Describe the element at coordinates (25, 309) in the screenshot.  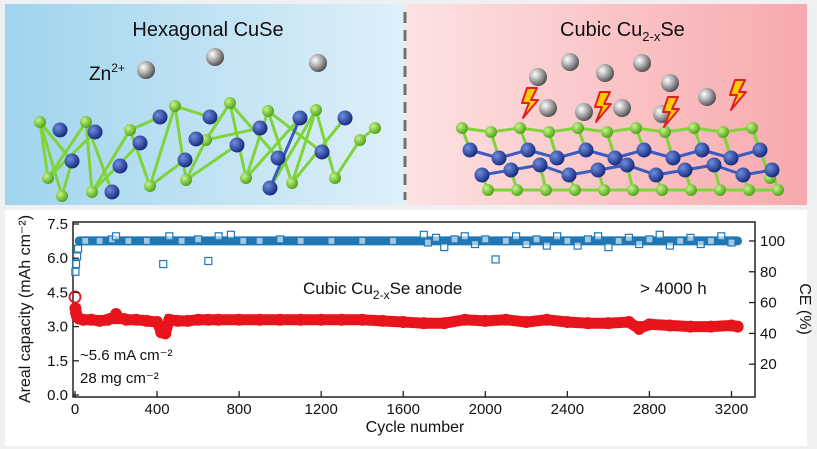
I see `y-axis-left-label: Areal capacity (mAh cm⁻²)` at that location.